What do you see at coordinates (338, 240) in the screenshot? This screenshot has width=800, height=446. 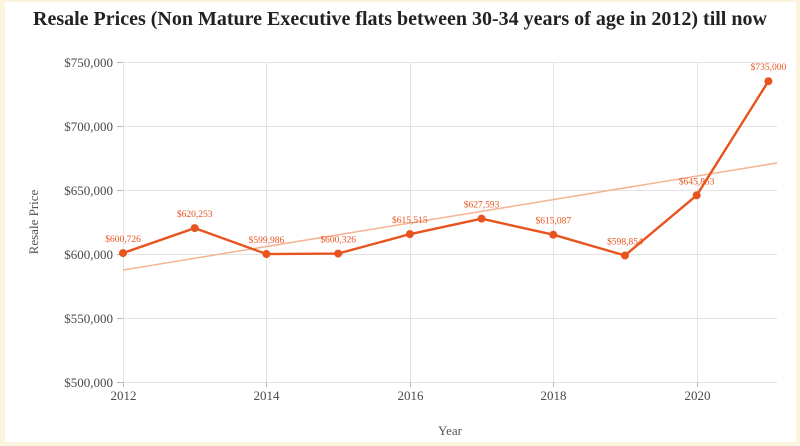 I see `data-point-label: $600,326` at bounding box center [338, 240].